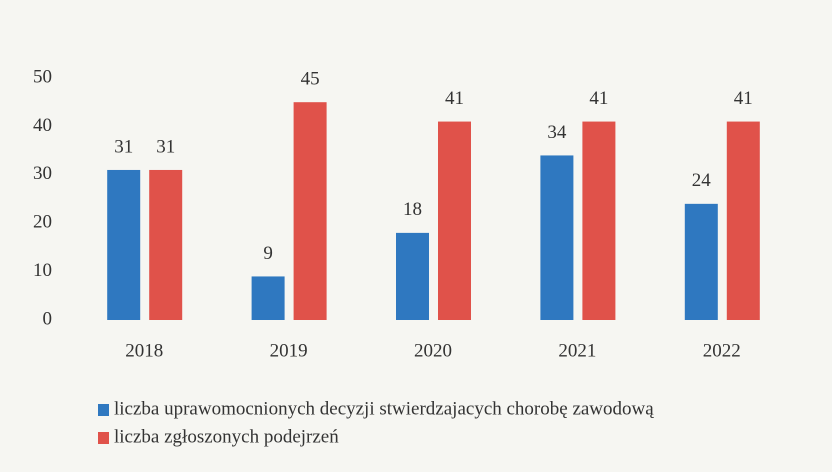  What do you see at coordinates (42, 173) in the screenshot?
I see `y-tick-label: 30` at bounding box center [42, 173].